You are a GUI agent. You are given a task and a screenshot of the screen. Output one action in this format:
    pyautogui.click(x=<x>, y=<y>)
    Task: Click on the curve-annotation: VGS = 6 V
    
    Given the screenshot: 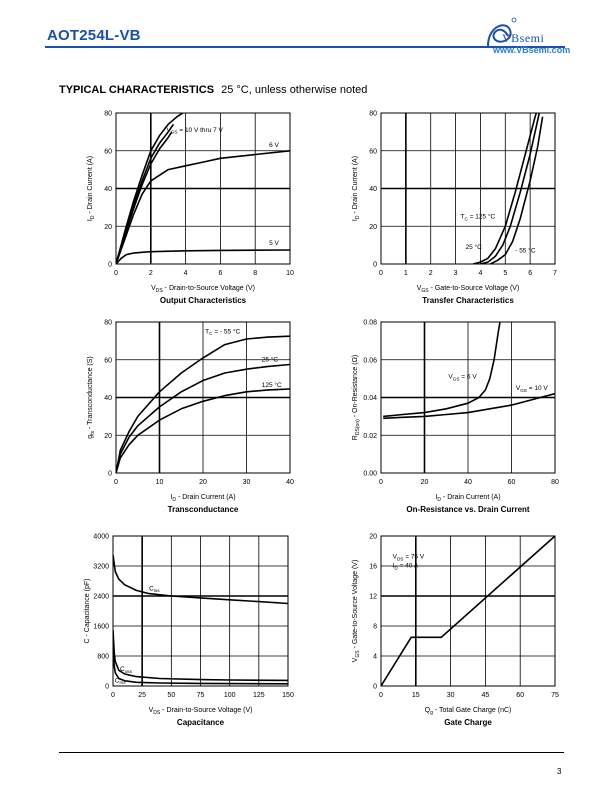 What is the action you would take?
    pyautogui.click(x=462, y=378)
    